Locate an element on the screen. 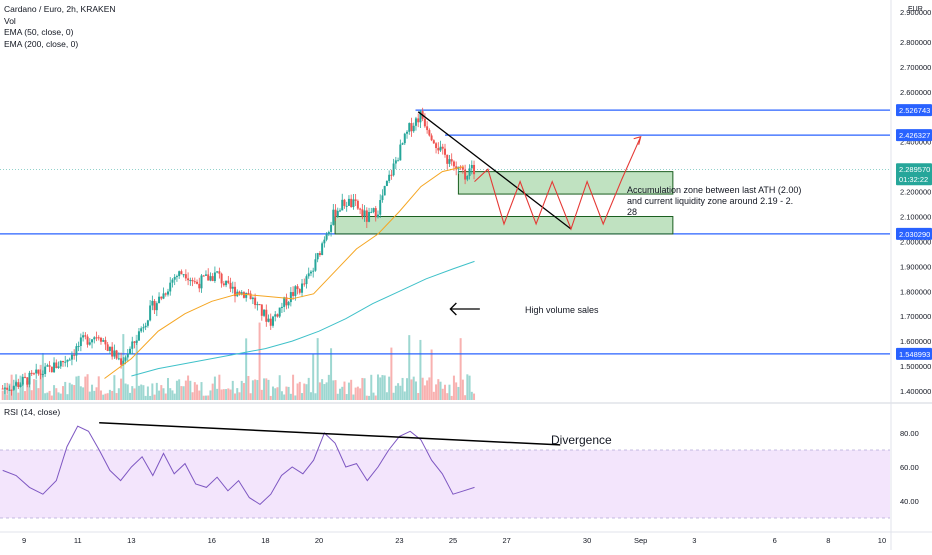 This screenshot has width=932, height=555. time-tick-label: 18 is located at coordinates (265, 540).